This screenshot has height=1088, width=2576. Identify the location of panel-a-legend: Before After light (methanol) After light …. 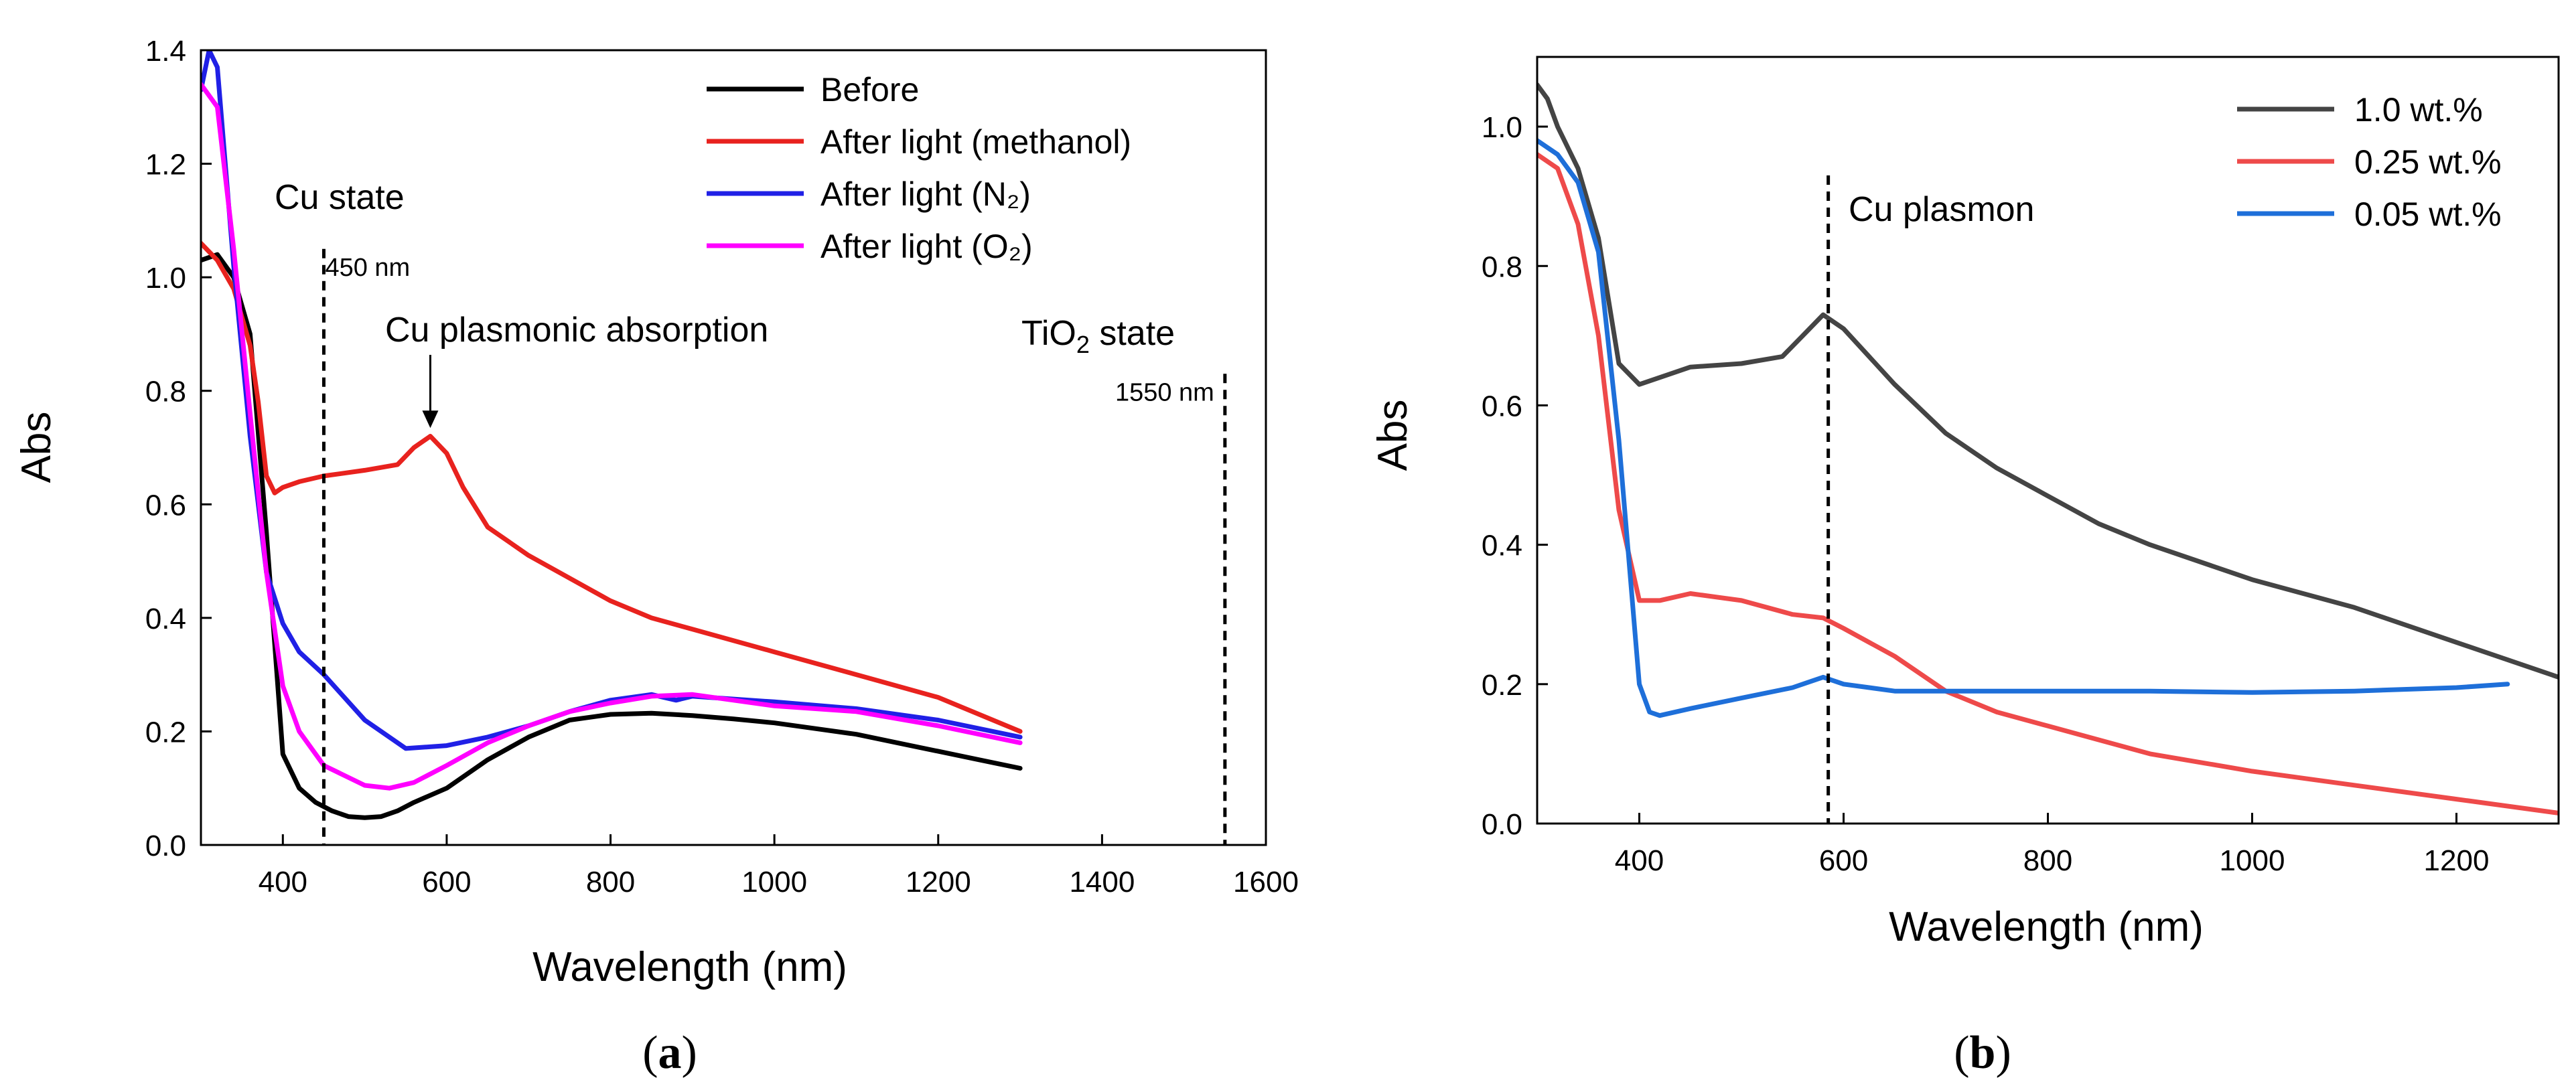
(919, 168).